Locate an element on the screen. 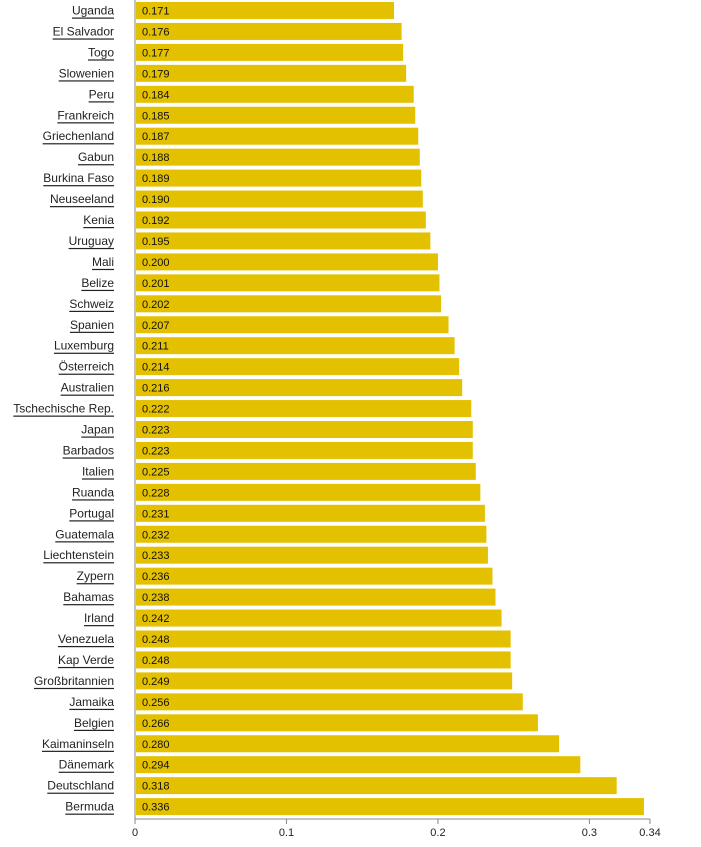 The width and height of the screenshot is (701, 847). category-label: Dänemark is located at coordinates (87, 765).